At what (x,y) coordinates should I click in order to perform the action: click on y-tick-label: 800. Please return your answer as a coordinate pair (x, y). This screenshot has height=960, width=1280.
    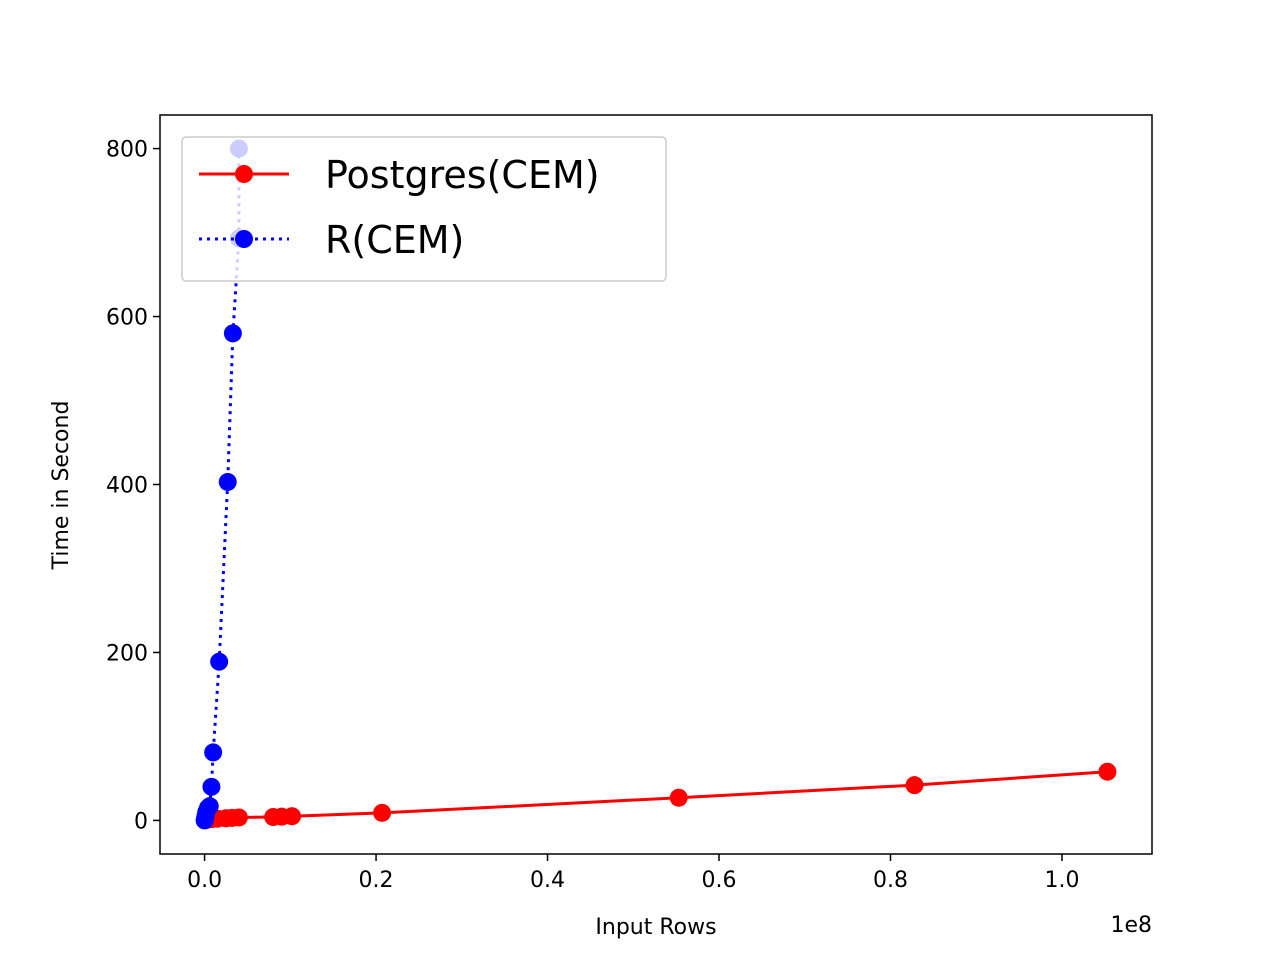
    Looking at the image, I should click on (127, 150).